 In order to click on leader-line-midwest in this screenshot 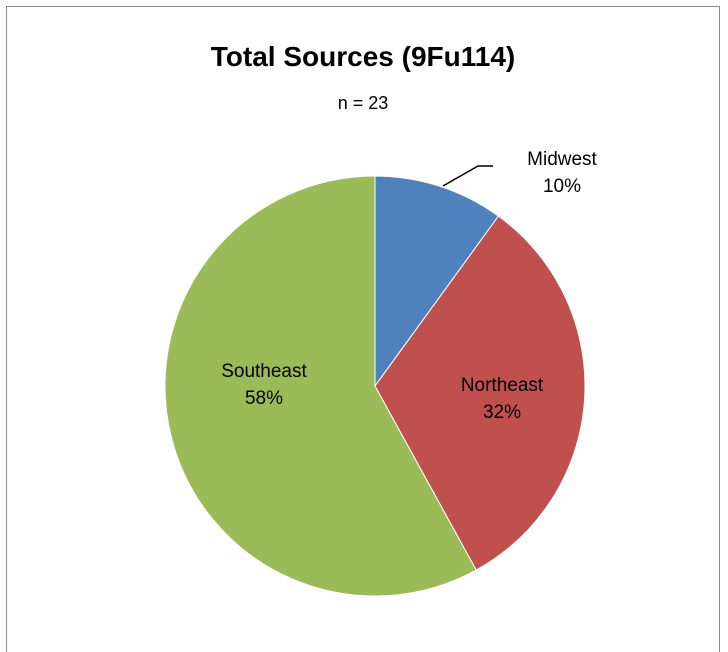, I will do `click(467, 176)`.